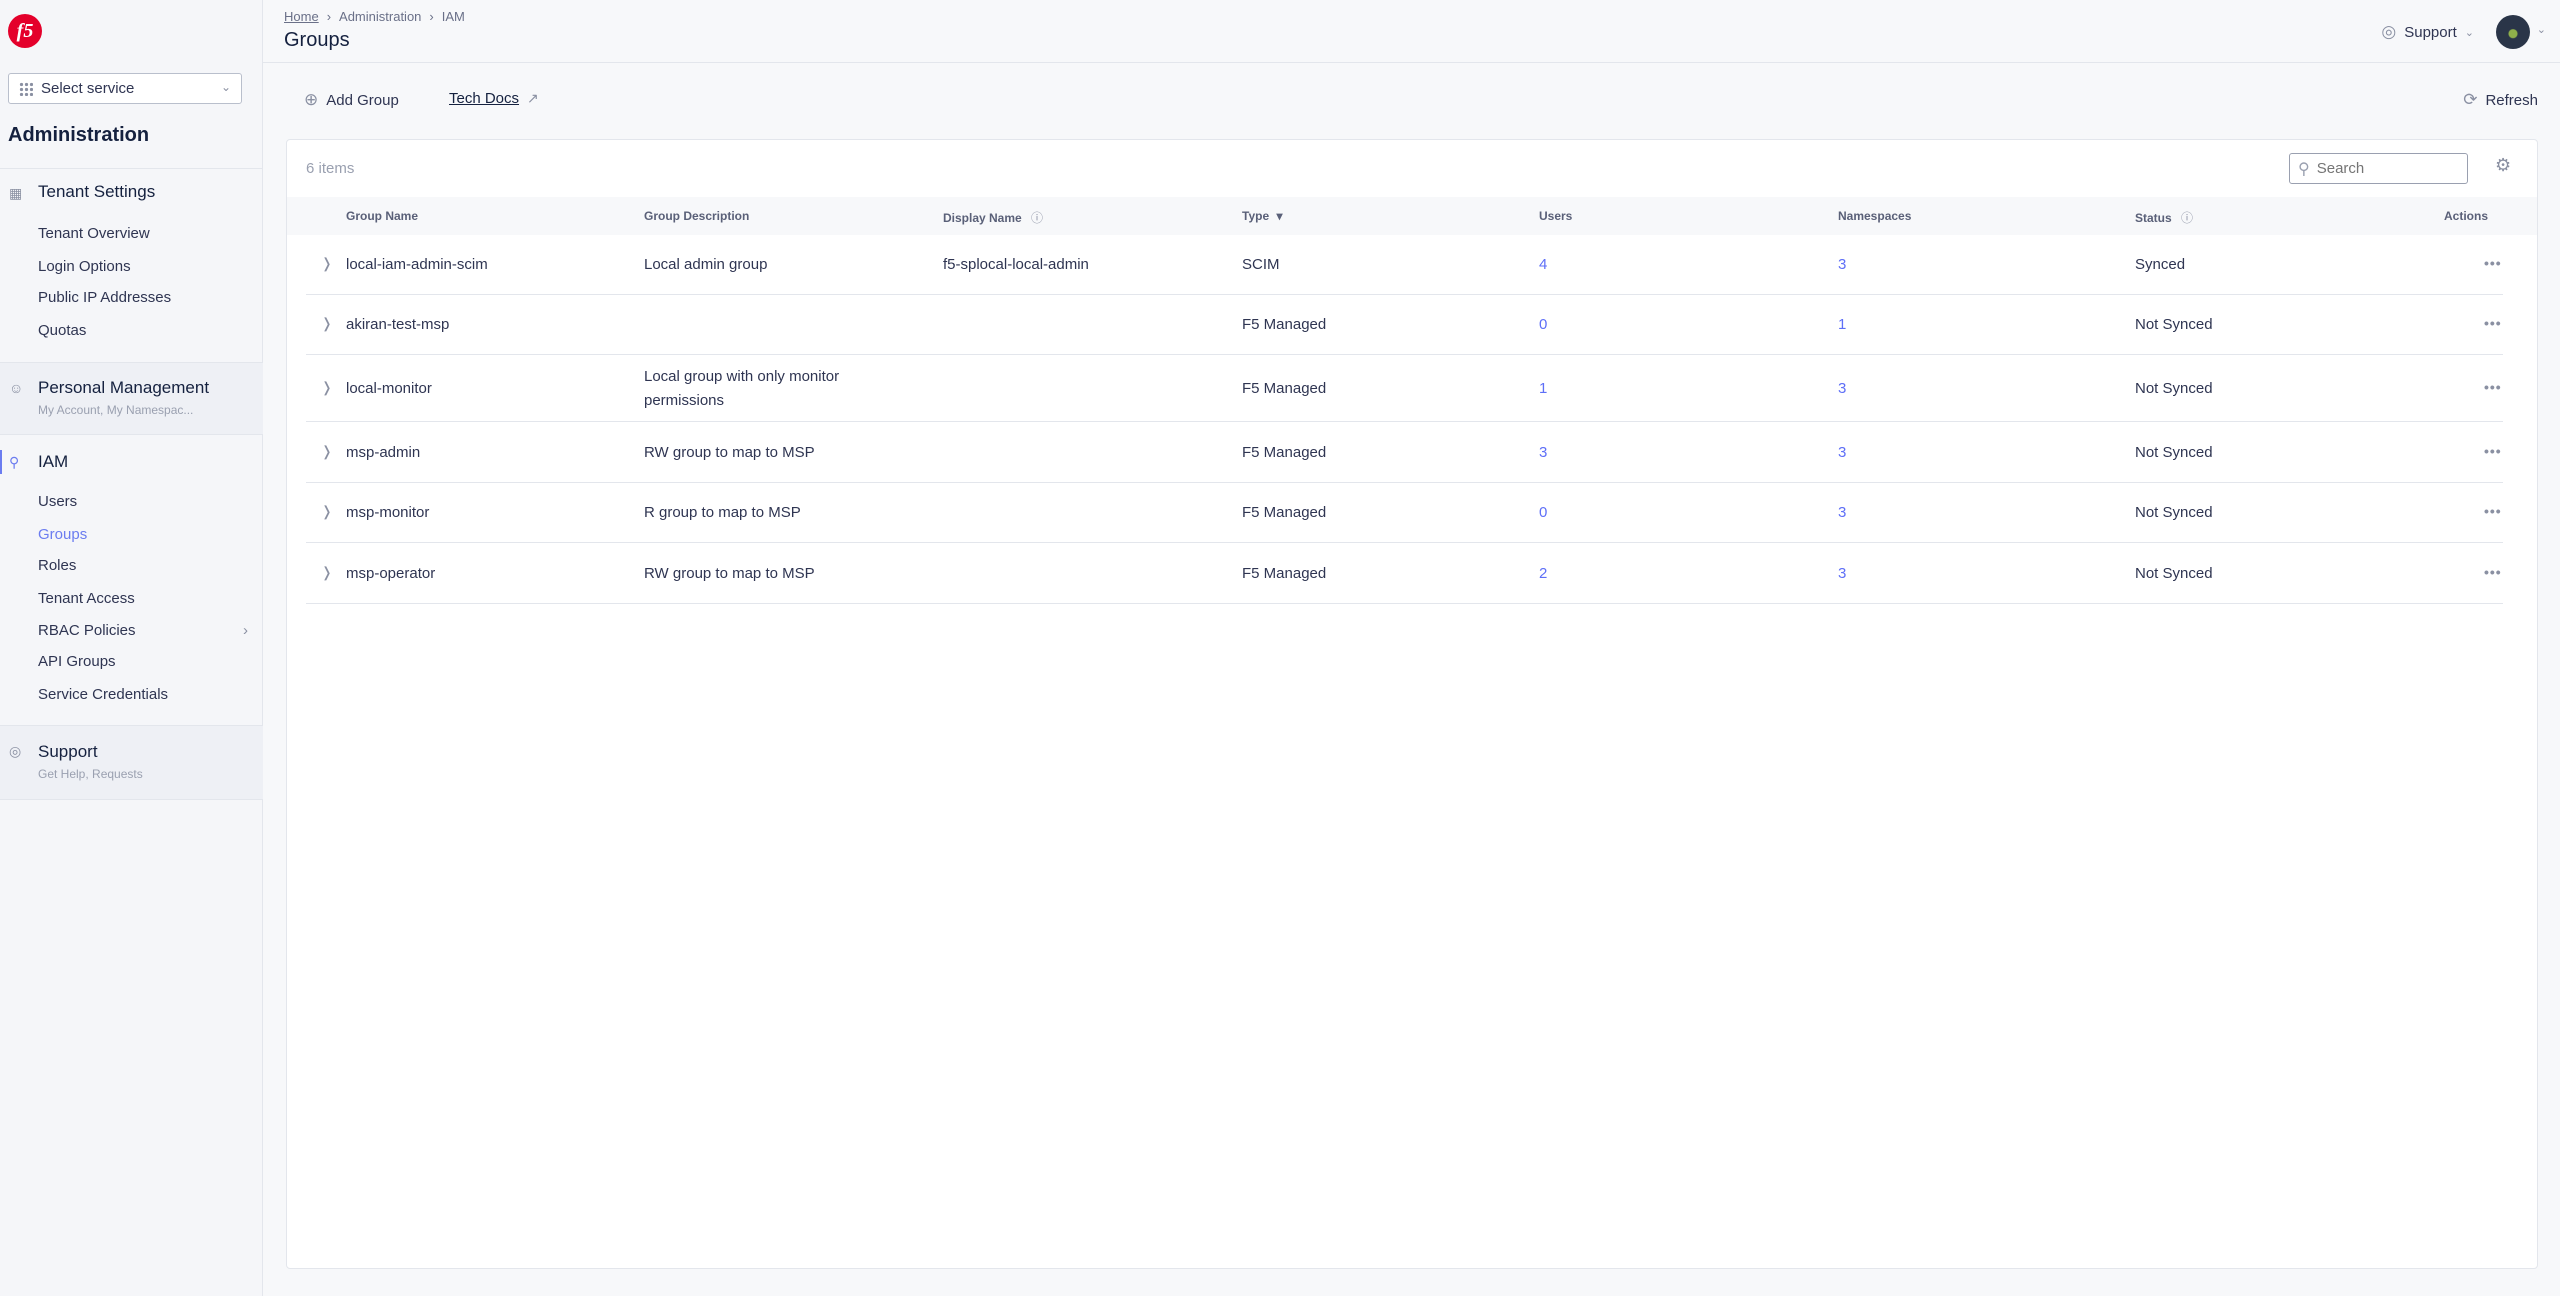 The image size is (2560, 1296). I want to click on avatar, so click(2513, 32).